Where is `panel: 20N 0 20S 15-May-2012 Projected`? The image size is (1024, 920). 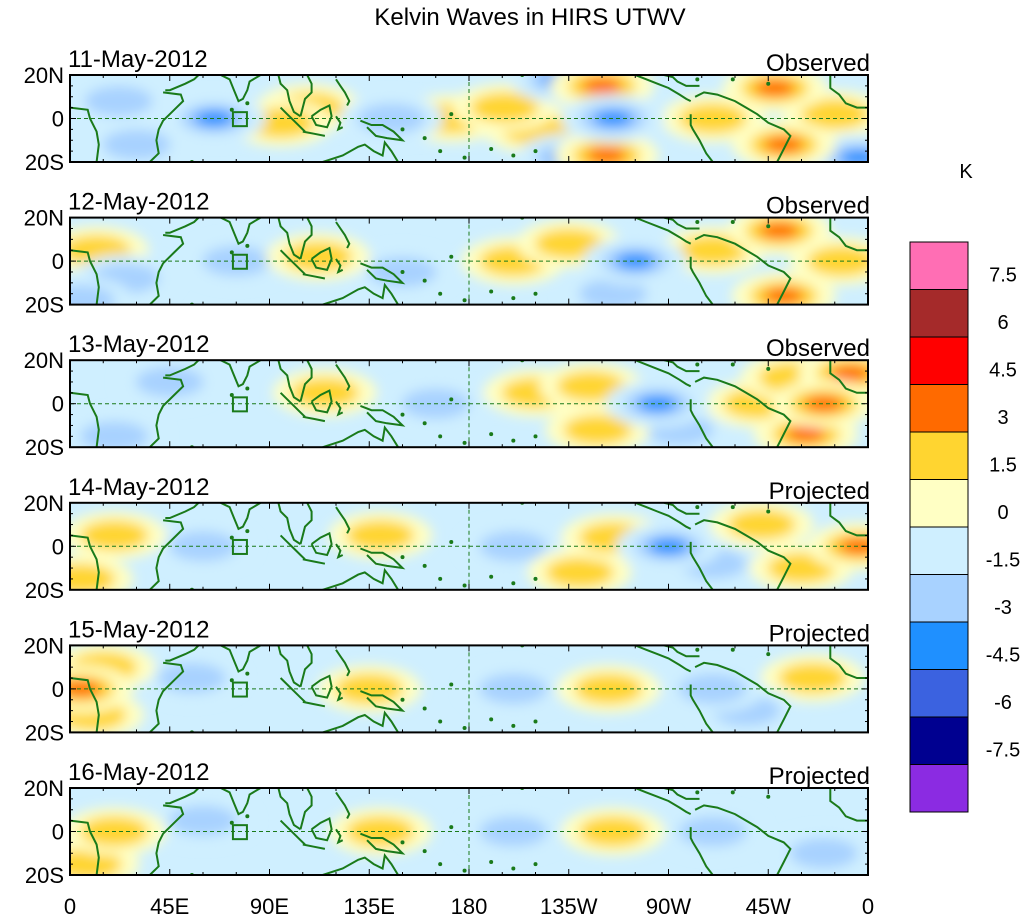 panel: 20N 0 20S 15-May-2012 Projected is located at coordinates (447, 680).